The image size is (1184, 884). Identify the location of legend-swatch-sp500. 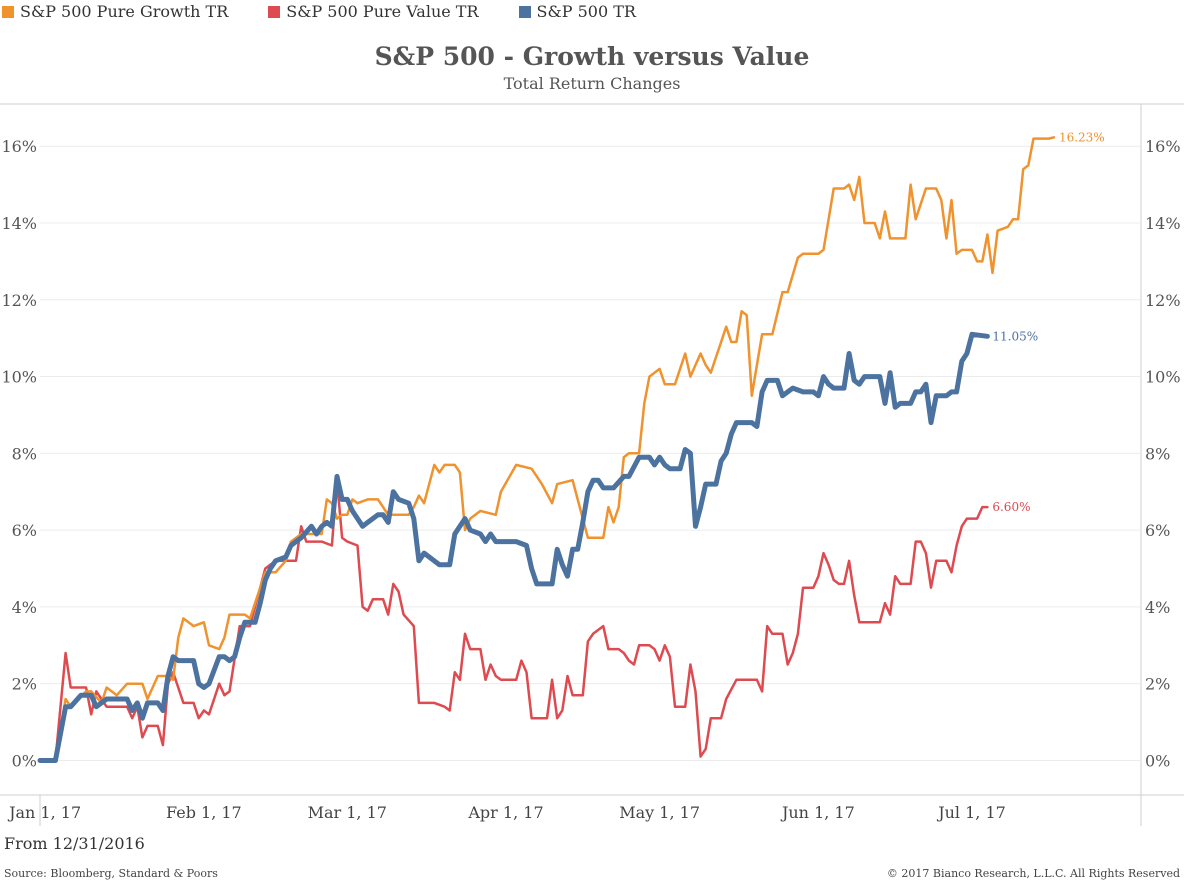
(524, 11).